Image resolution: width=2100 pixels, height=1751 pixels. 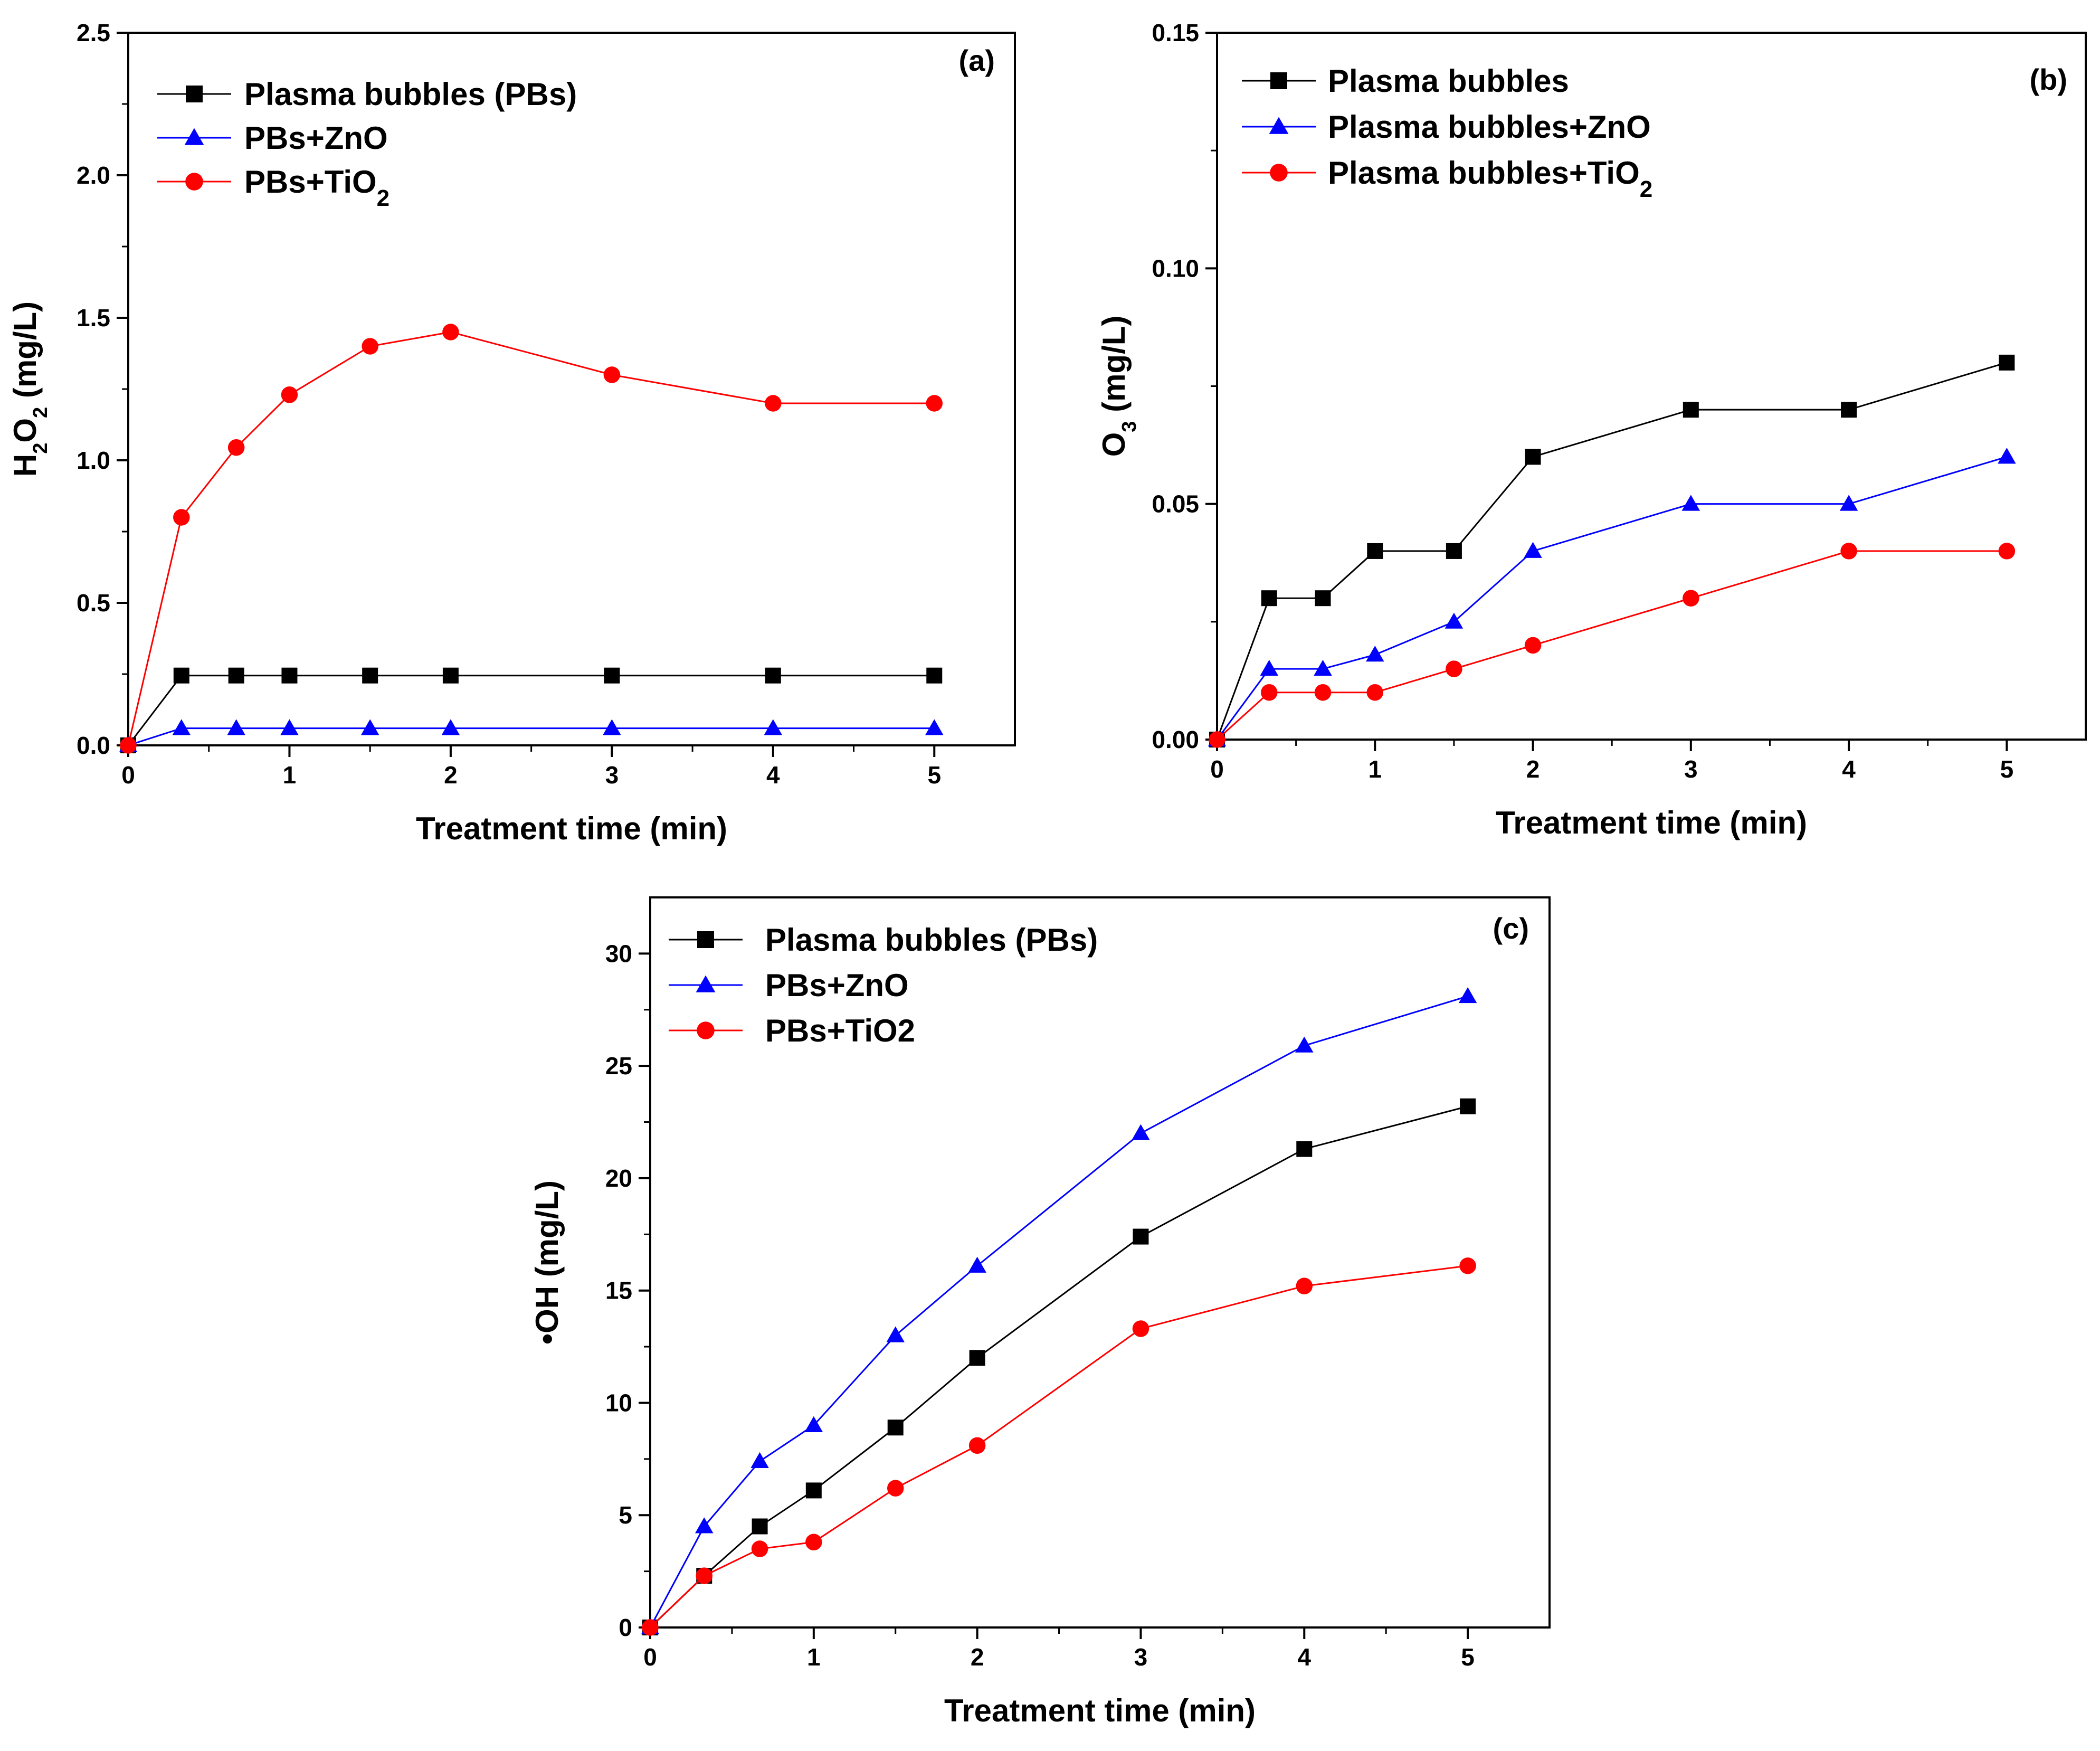 I want to click on text-part: PBs+TiO2, so click(x=840, y=1030).